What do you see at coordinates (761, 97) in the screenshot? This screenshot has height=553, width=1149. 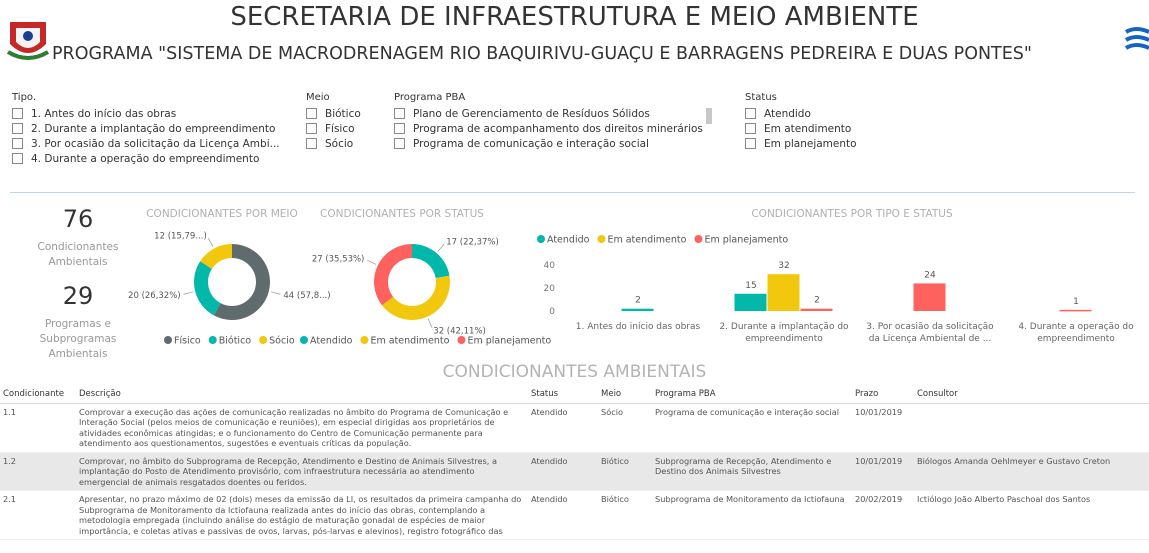 I see `slicer-title: Status` at bounding box center [761, 97].